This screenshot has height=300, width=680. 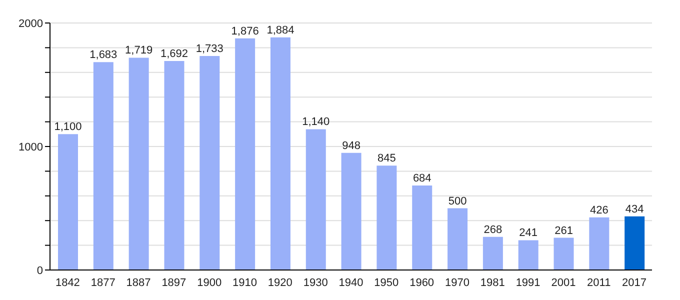 I want to click on data-label: 426, so click(x=599, y=210).